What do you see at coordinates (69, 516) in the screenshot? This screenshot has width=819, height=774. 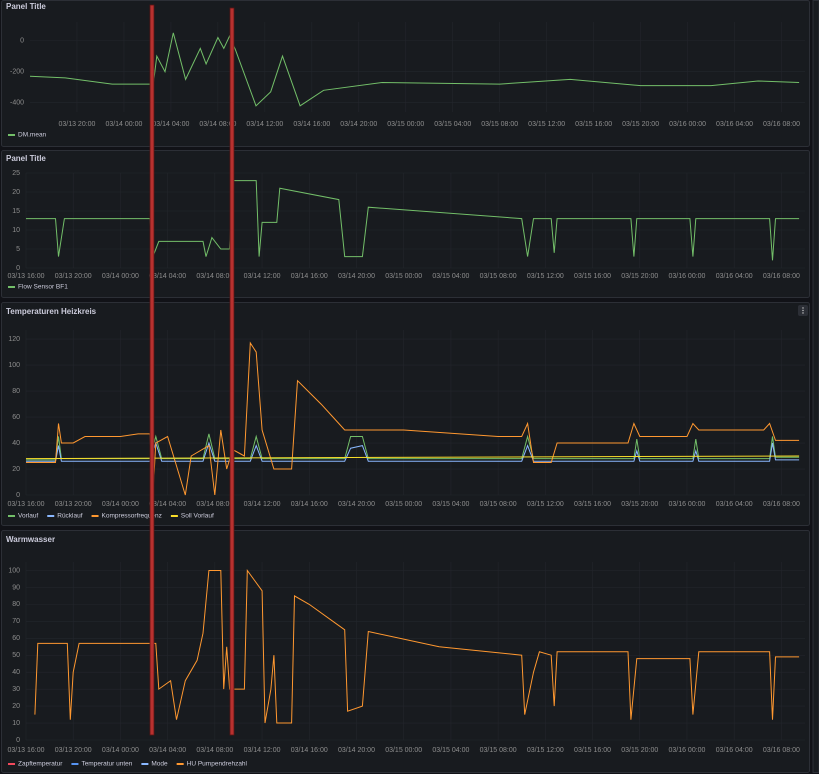 I see `legend-label: Rücklauf` at bounding box center [69, 516].